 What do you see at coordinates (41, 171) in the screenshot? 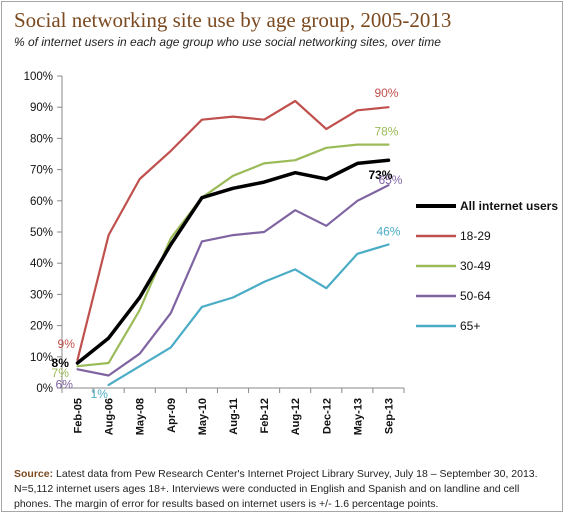
I see `y-tick-label: 70%` at bounding box center [41, 171].